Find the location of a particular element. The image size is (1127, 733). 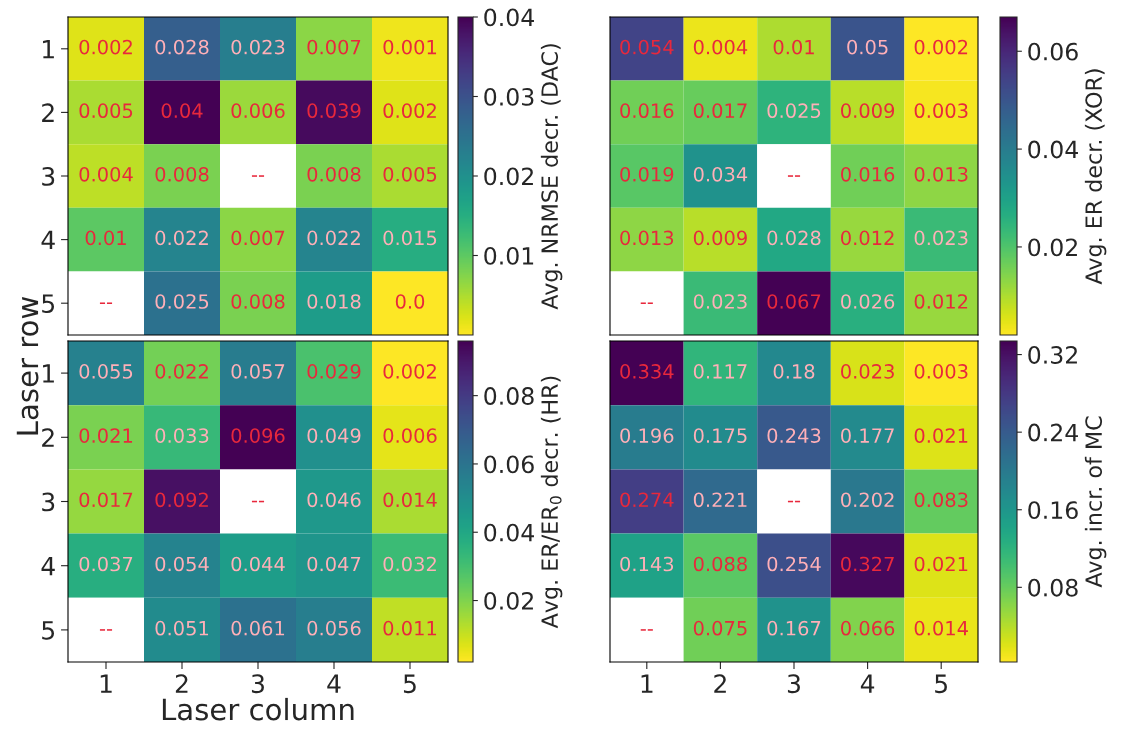

color-bar-label: 0.06 is located at coordinates (1053, 51).